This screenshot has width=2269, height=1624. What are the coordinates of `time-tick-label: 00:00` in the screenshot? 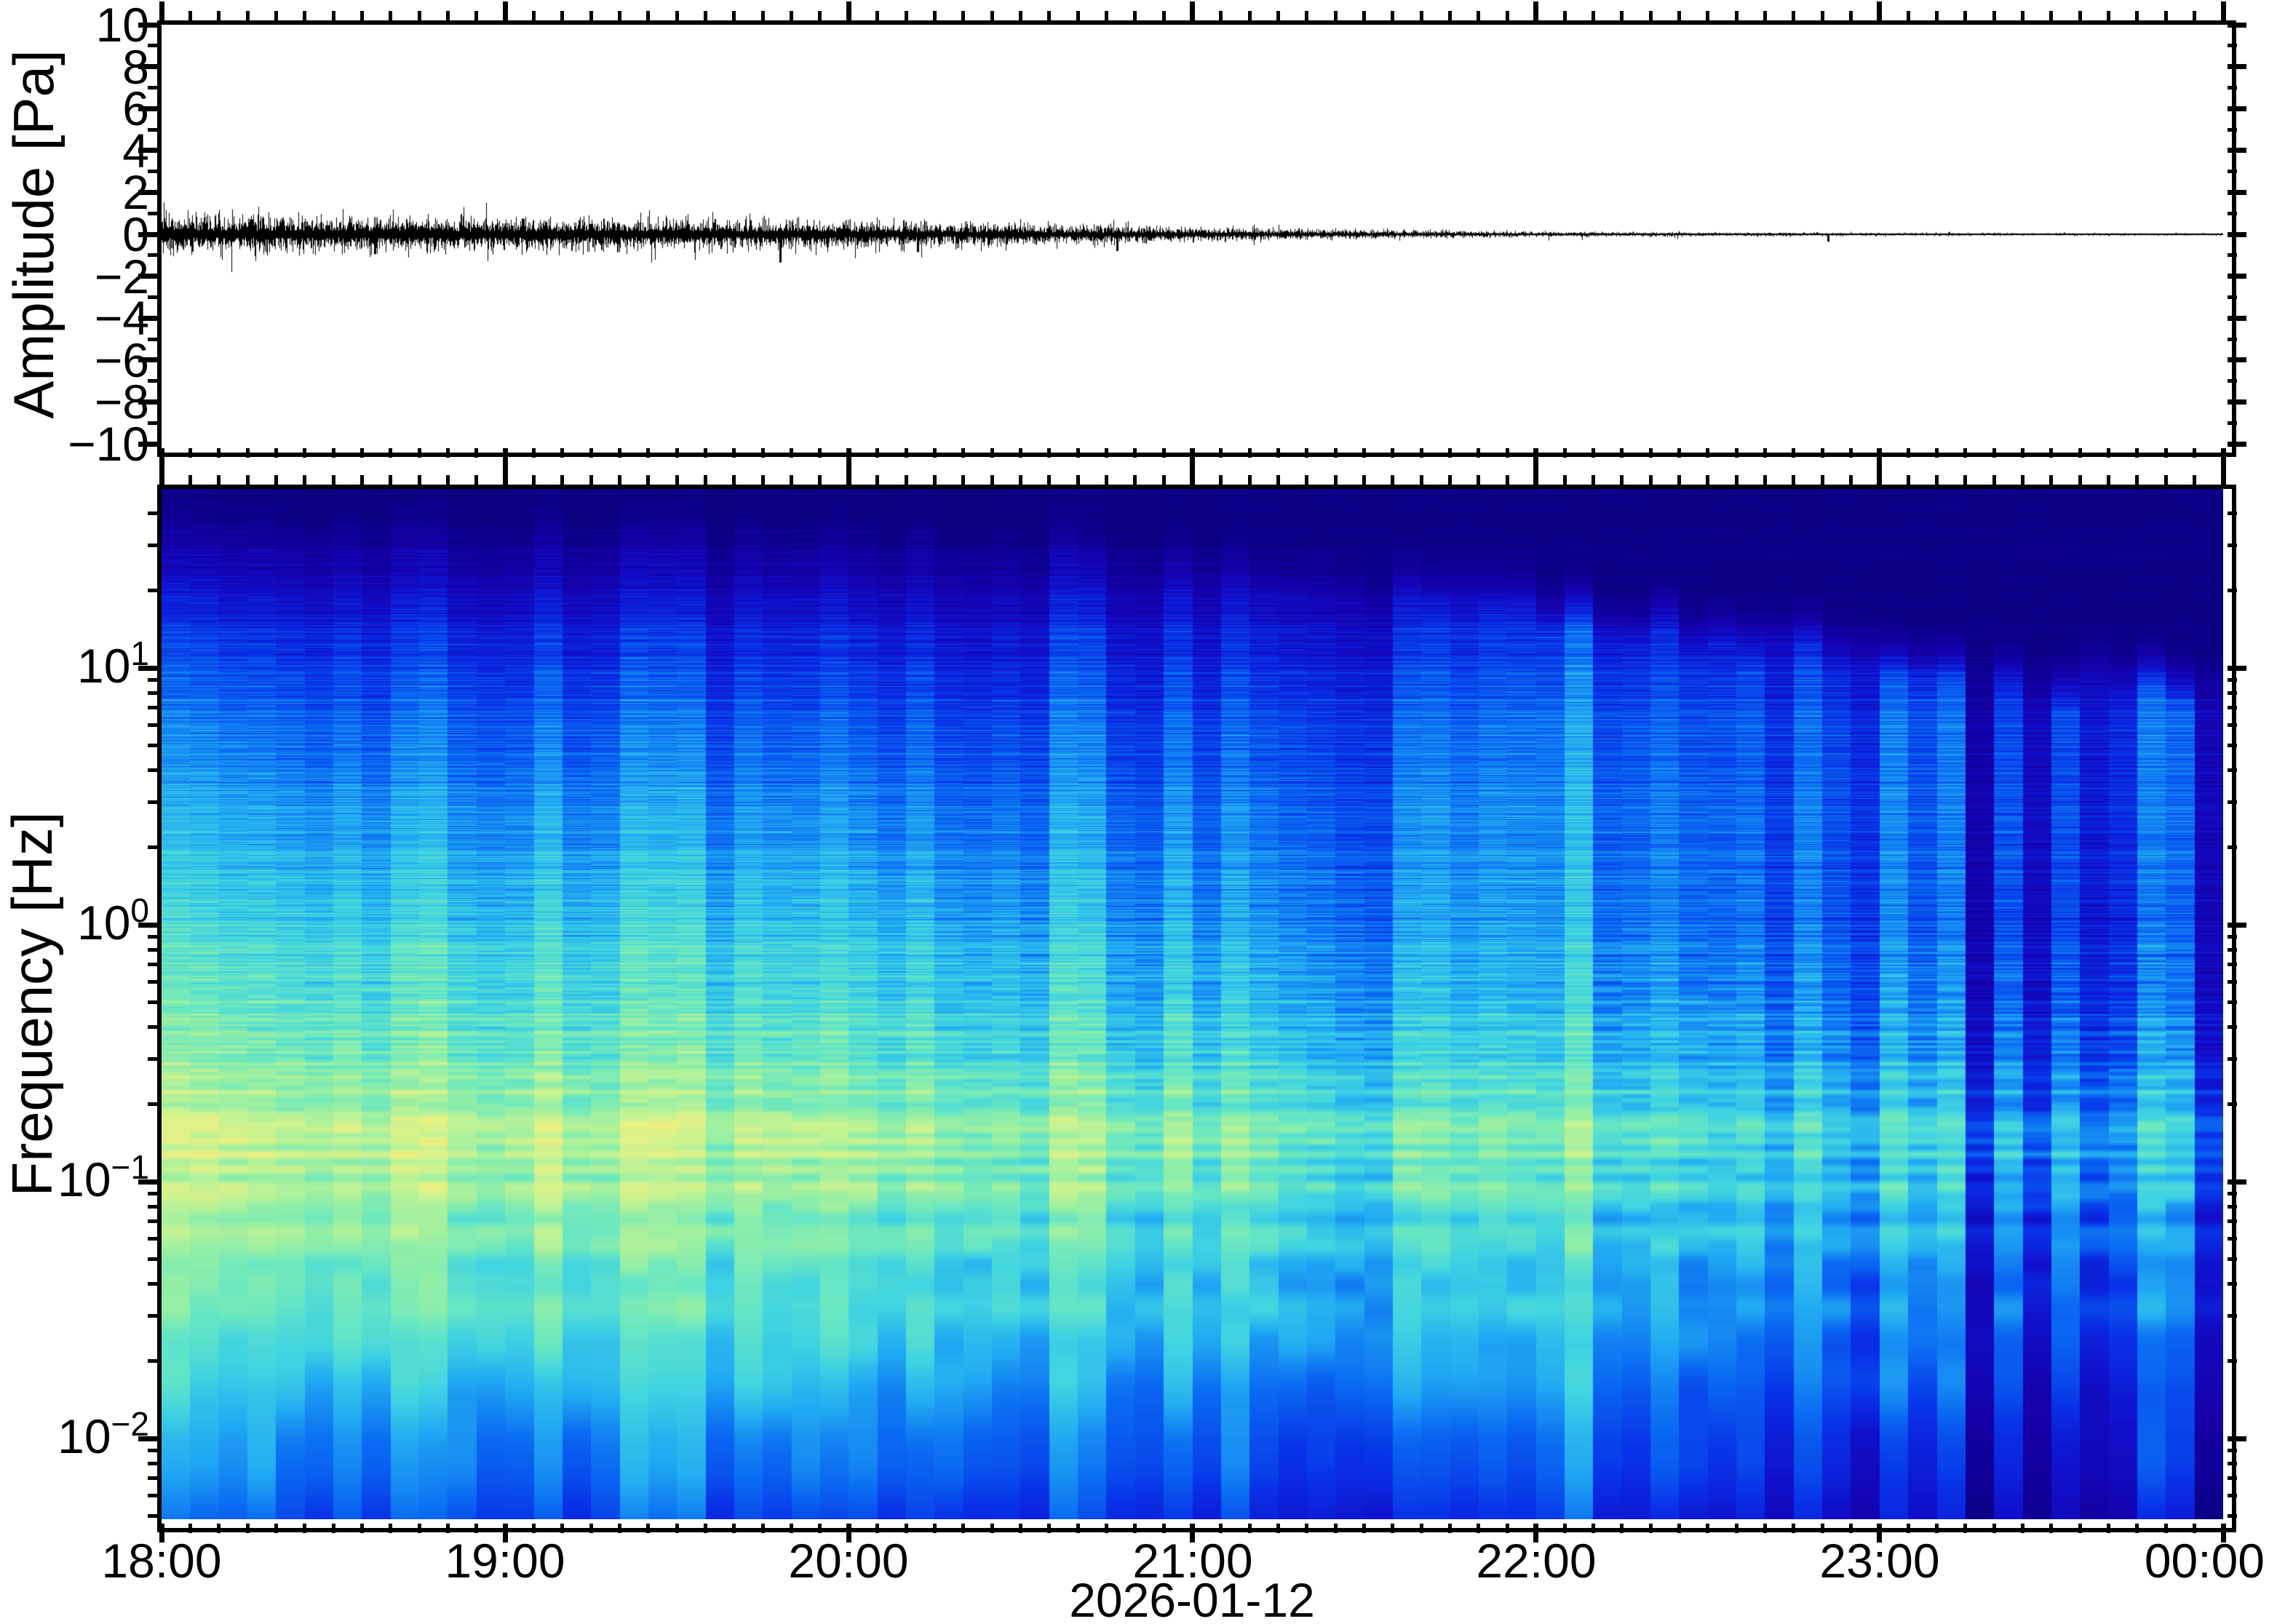 It's located at (2204, 1561).